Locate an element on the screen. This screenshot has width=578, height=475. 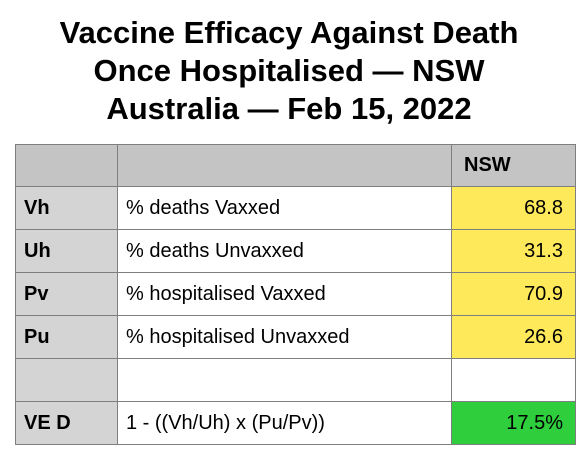
row-value: 31.3 is located at coordinates (513, 251).